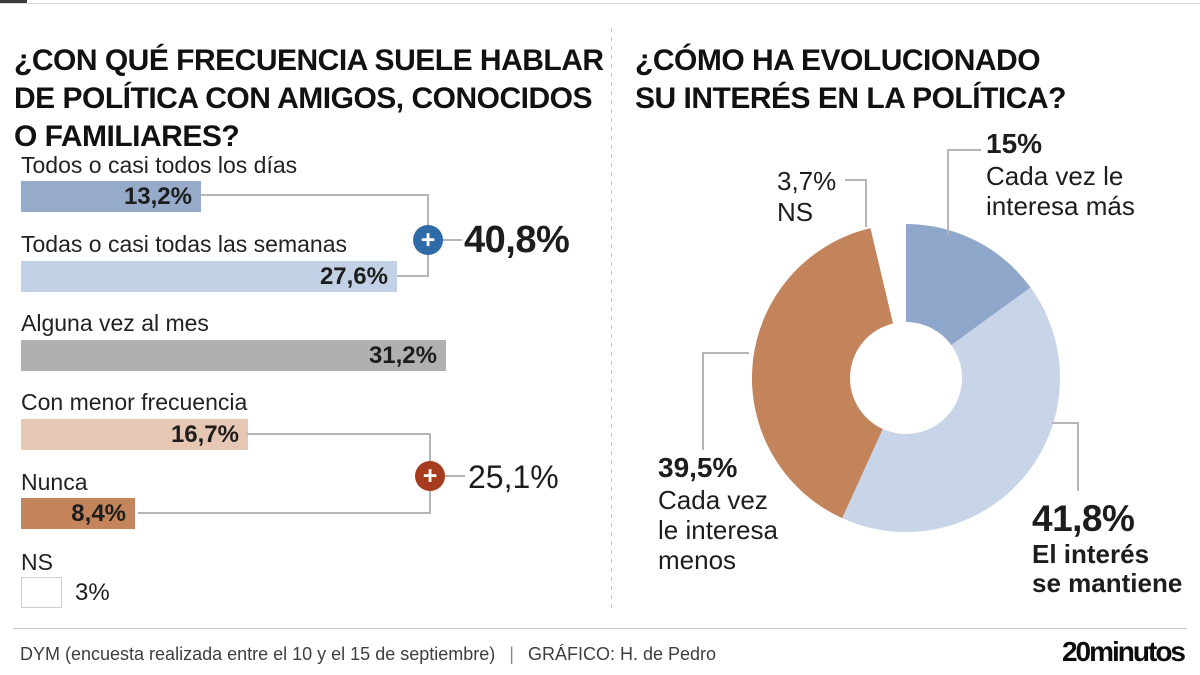 The width and height of the screenshot is (1200, 675). I want to click on donut-chart, so click(906, 378).